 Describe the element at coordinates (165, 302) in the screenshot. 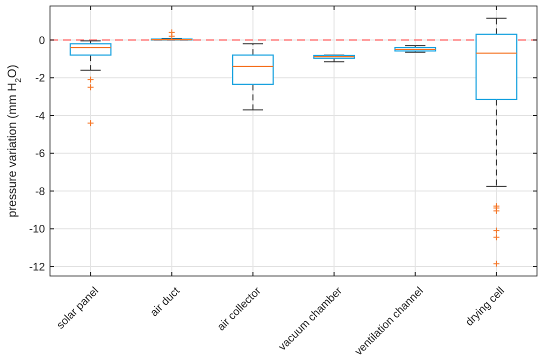

I see `x-tick-label: air duct` at that location.